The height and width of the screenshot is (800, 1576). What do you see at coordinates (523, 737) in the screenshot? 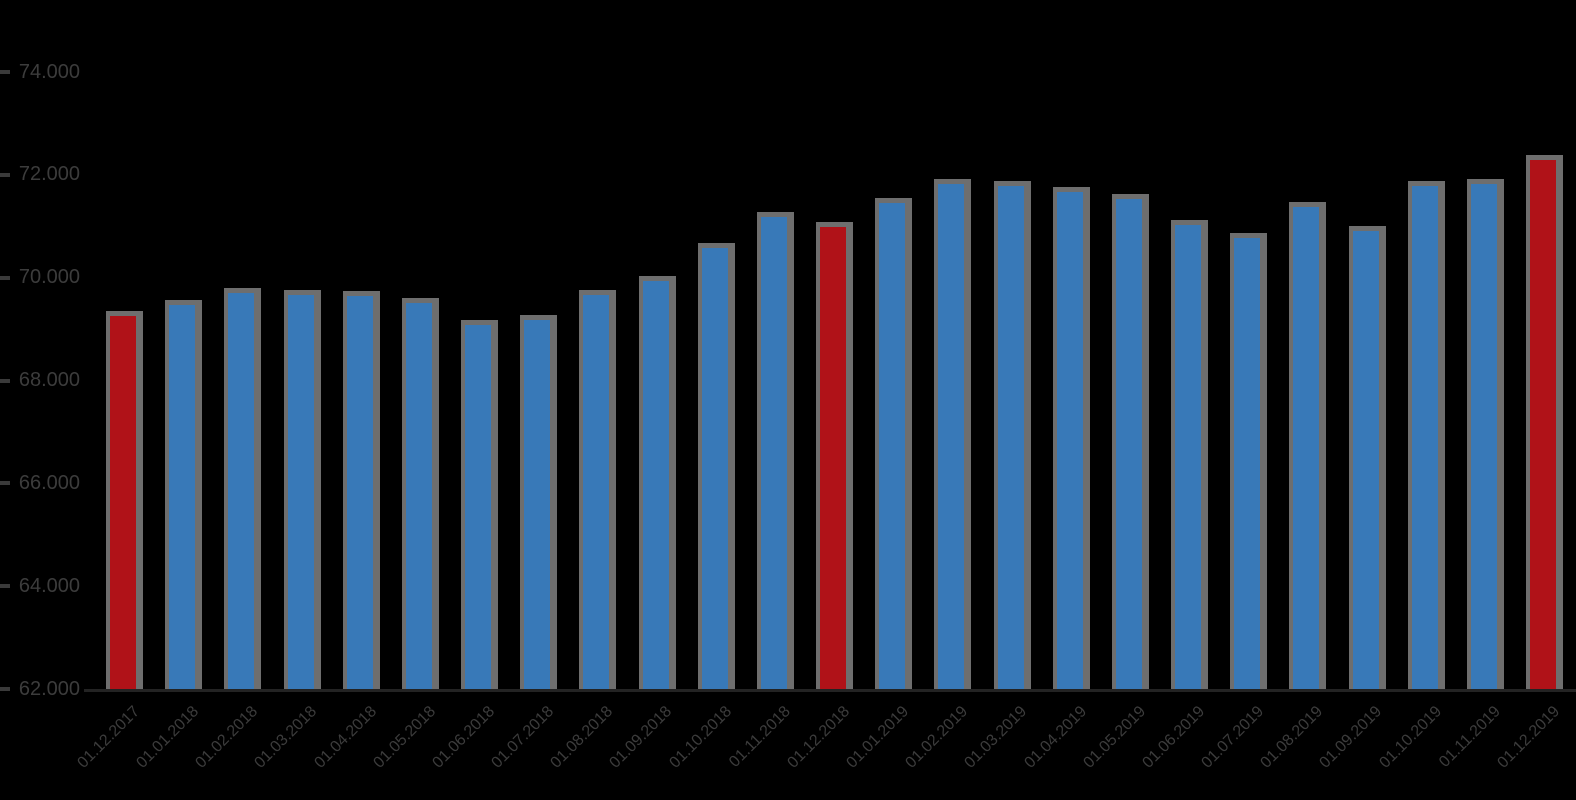
I see `x-tick-label: 01.07.2018` at bounding box center [523, 737].